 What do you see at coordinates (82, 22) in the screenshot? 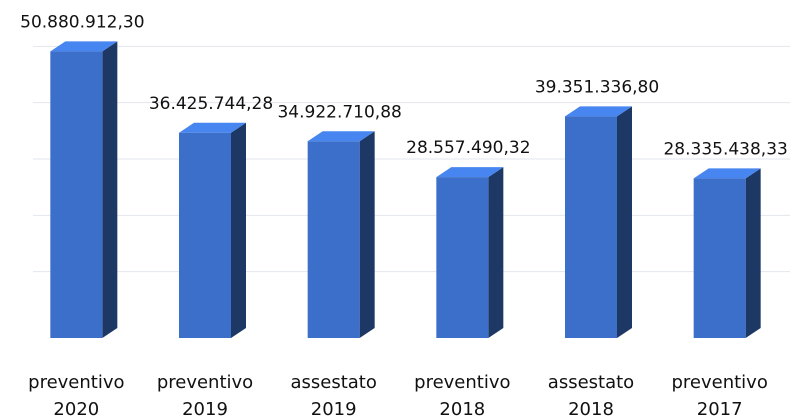
I see `value-label: 50.880.912,30` at bounding box center [82, 22].